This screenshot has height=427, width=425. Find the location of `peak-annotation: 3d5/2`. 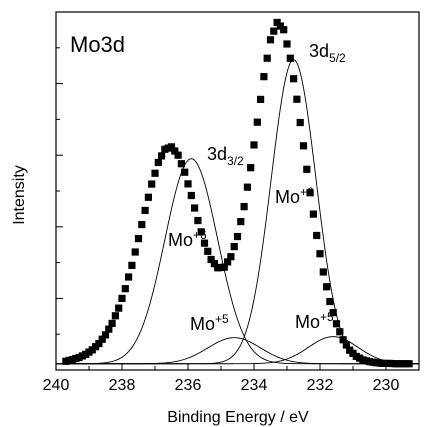

peak-annotation: 3d5/2 is located at coordinates (327, 53).